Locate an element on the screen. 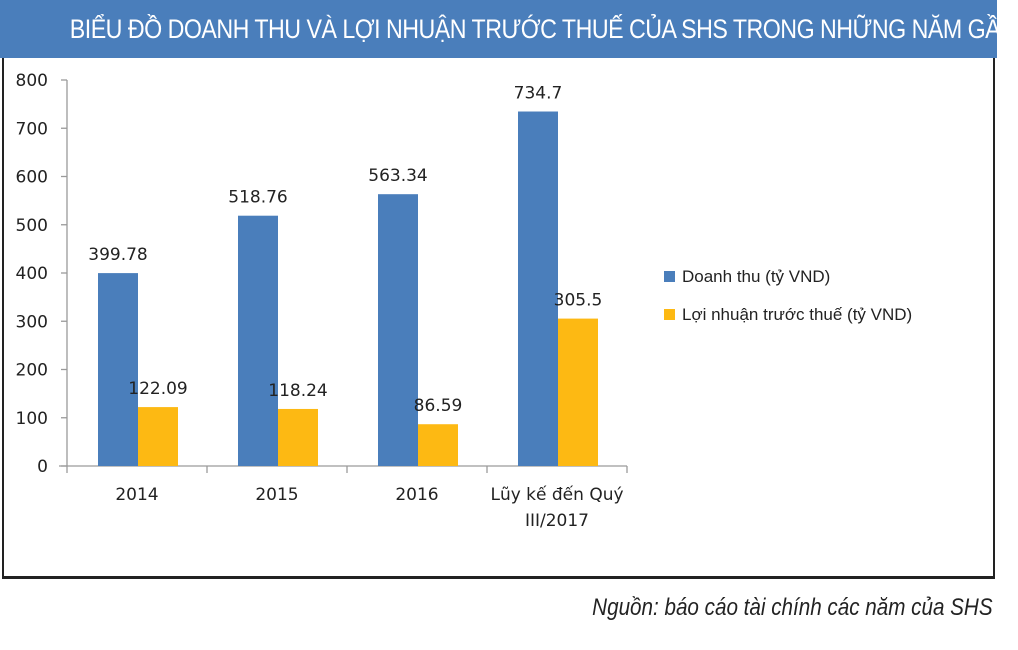  y-tick-label: 200 is located at coordinates (32, 371).